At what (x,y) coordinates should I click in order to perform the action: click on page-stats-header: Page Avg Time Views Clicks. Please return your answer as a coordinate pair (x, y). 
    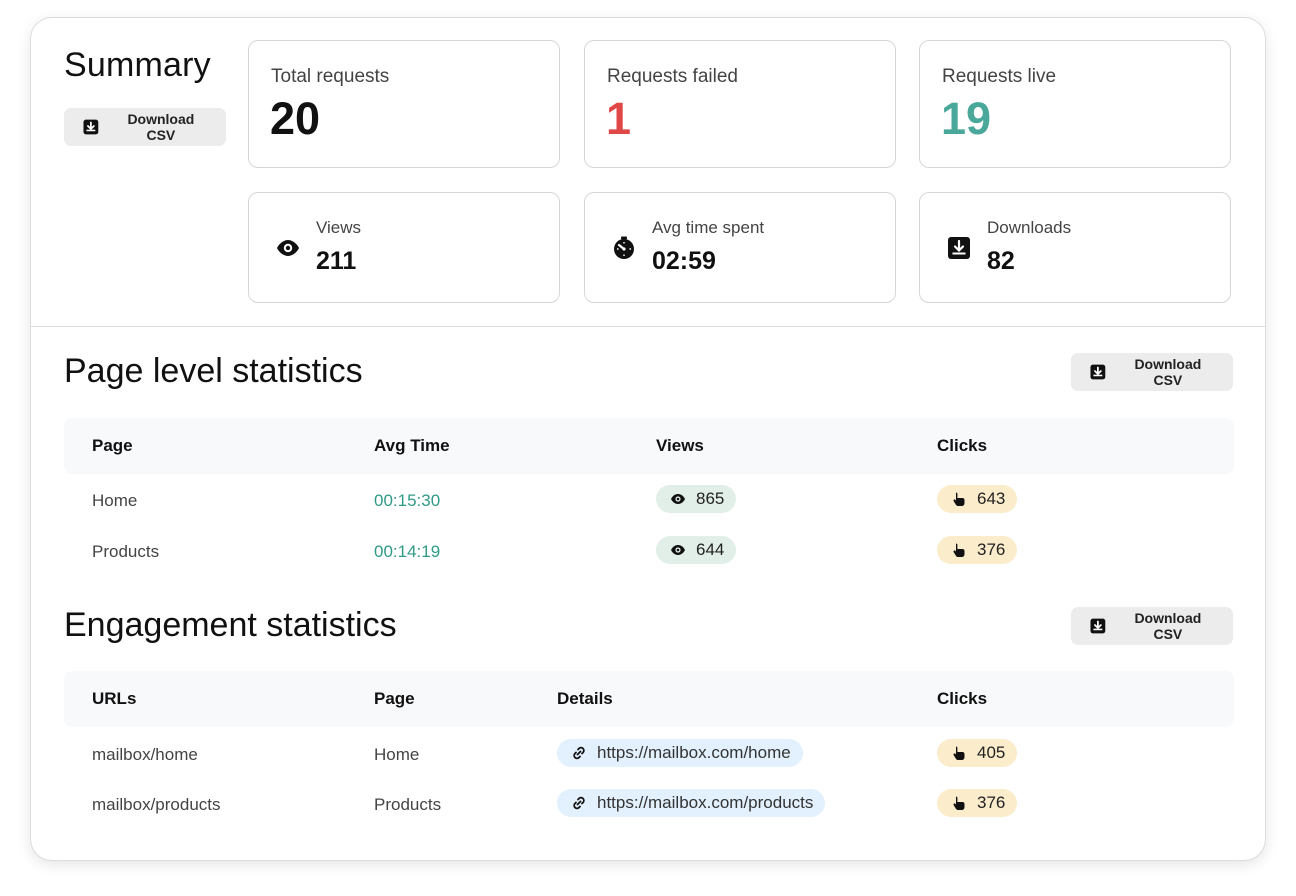
    Looking at the image, I should click on (649, 446).